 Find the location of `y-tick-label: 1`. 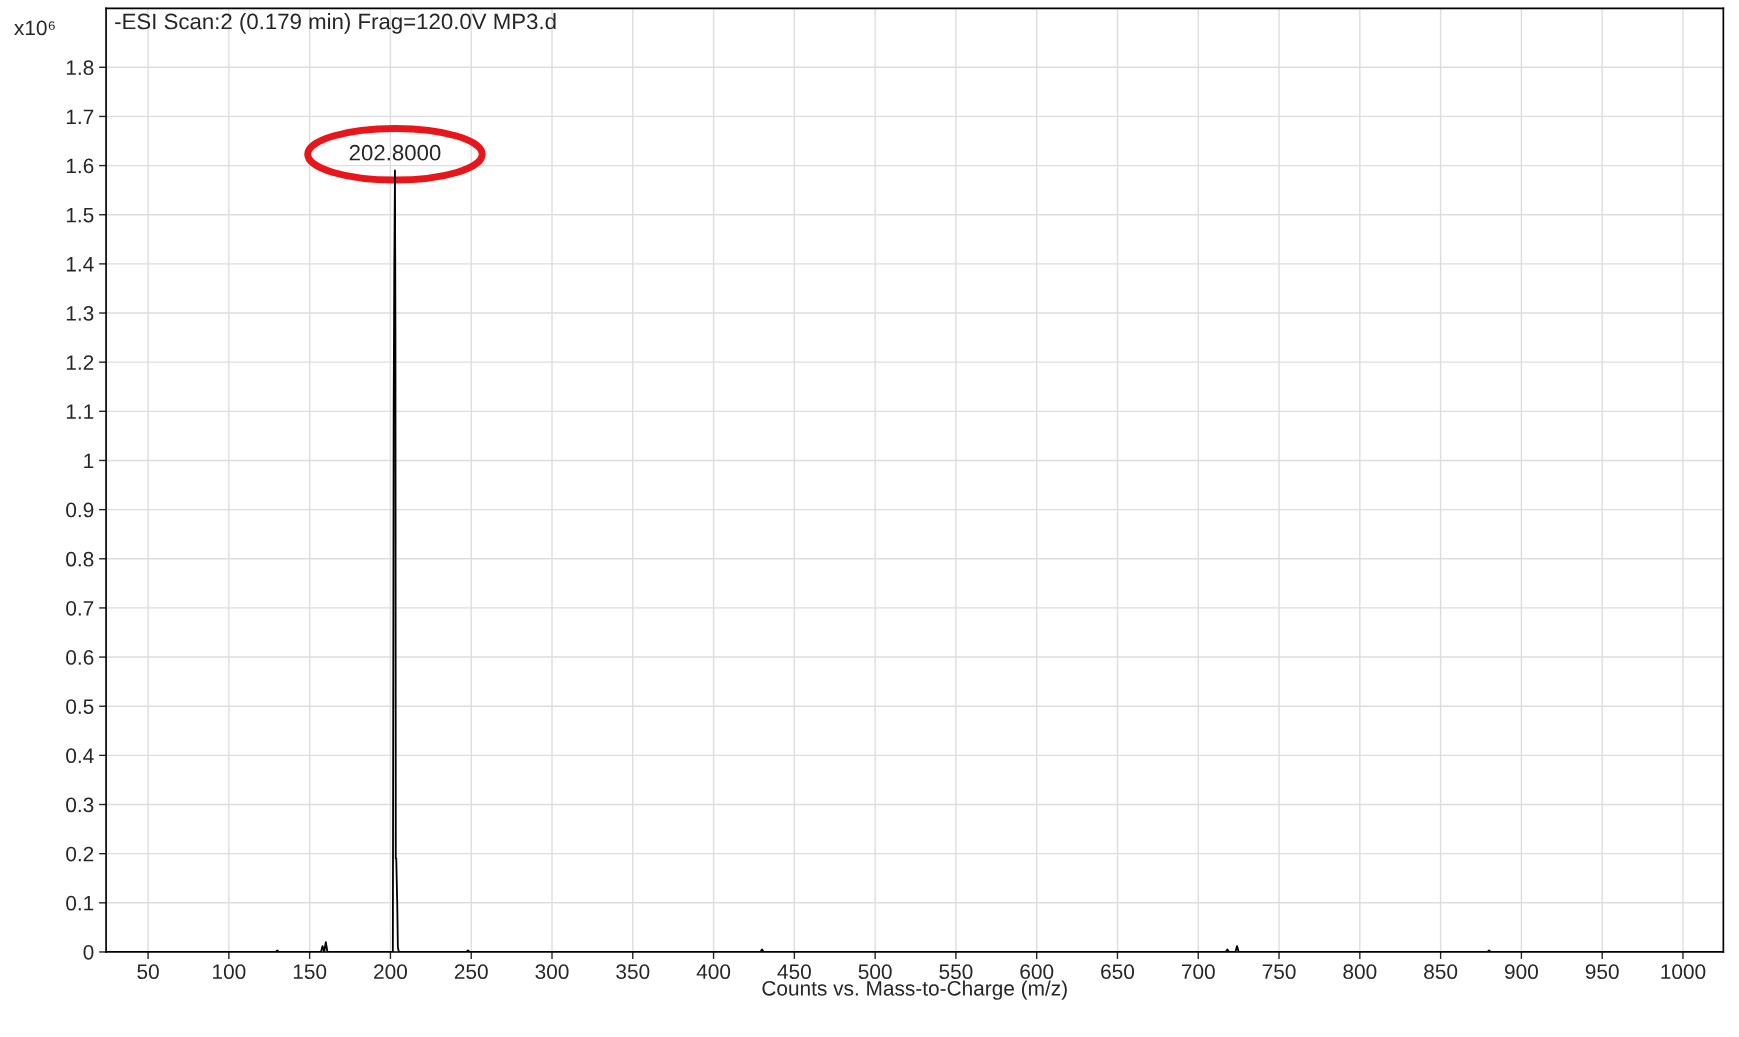

y-tick-label: 1 is located at coordinates (89, 461).